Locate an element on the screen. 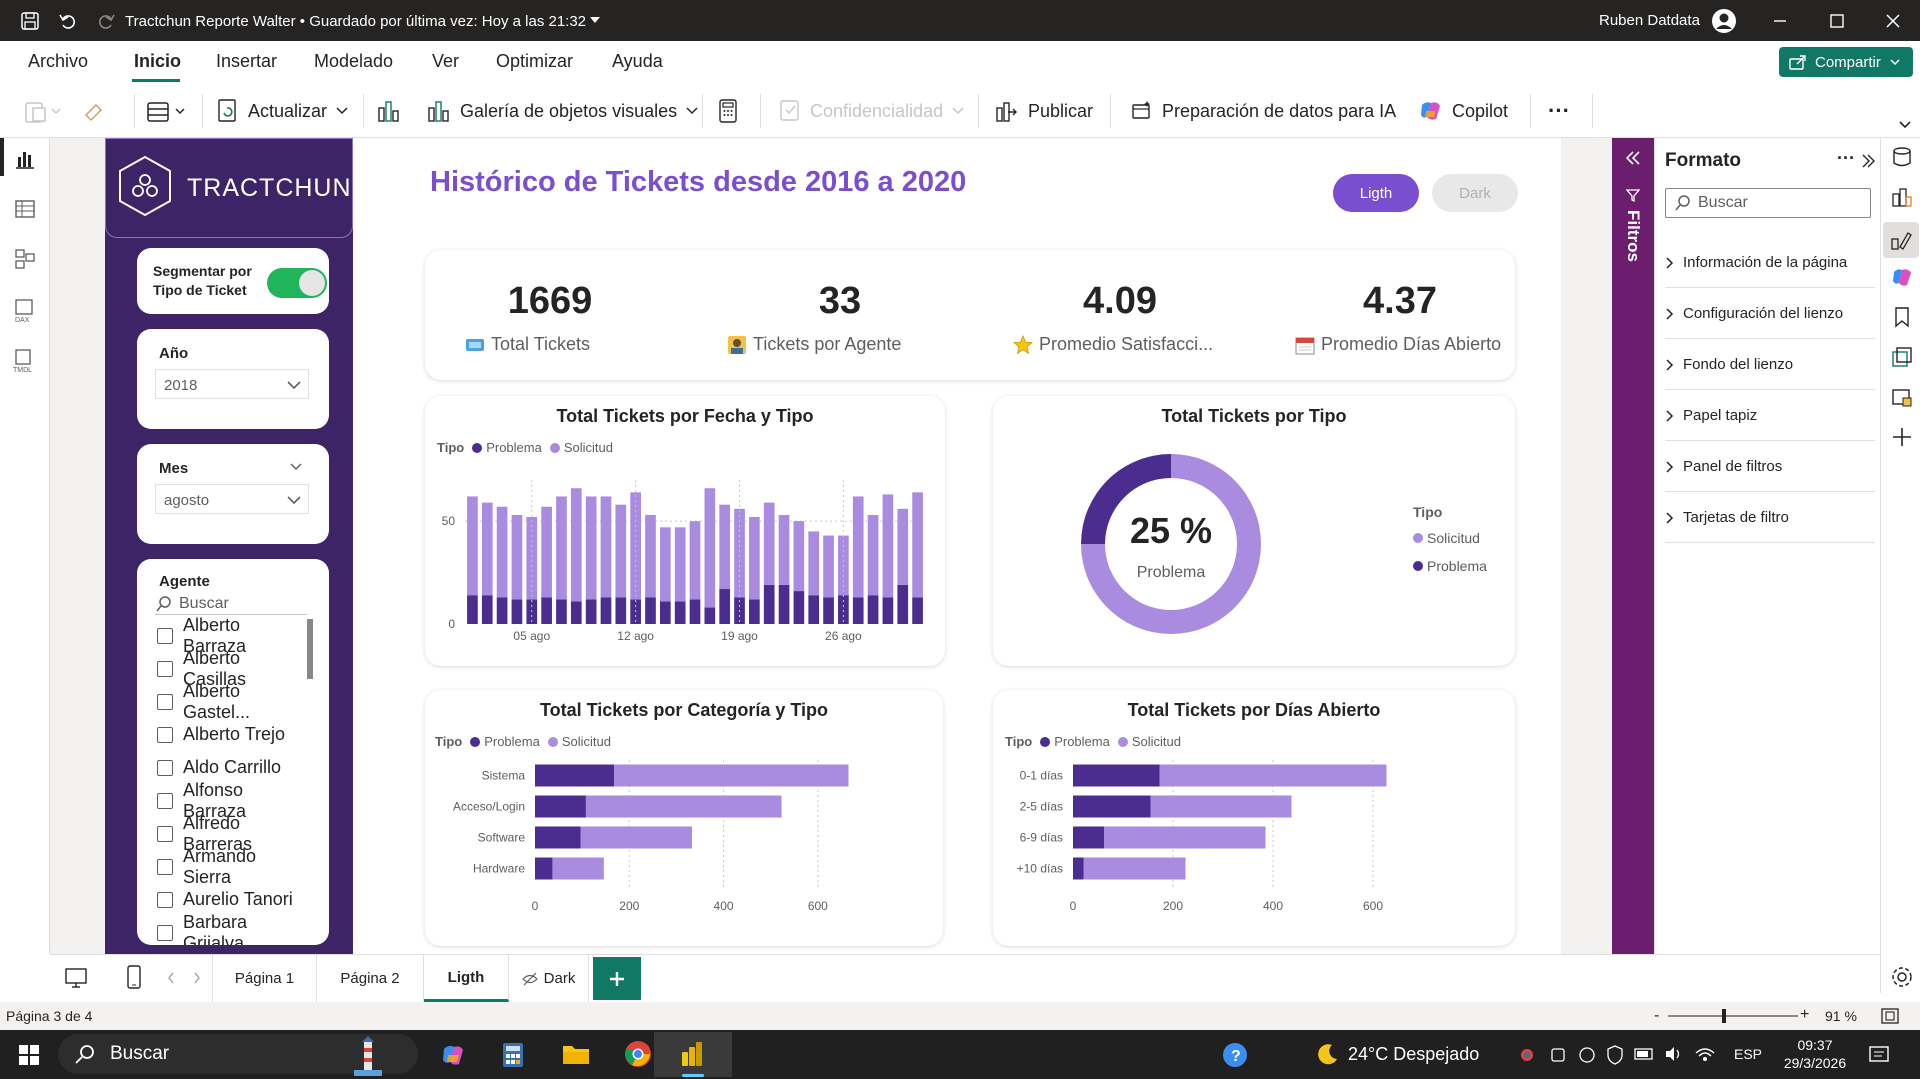  tmdl-view-icon: TMDL is located at coordinates (24, 361).